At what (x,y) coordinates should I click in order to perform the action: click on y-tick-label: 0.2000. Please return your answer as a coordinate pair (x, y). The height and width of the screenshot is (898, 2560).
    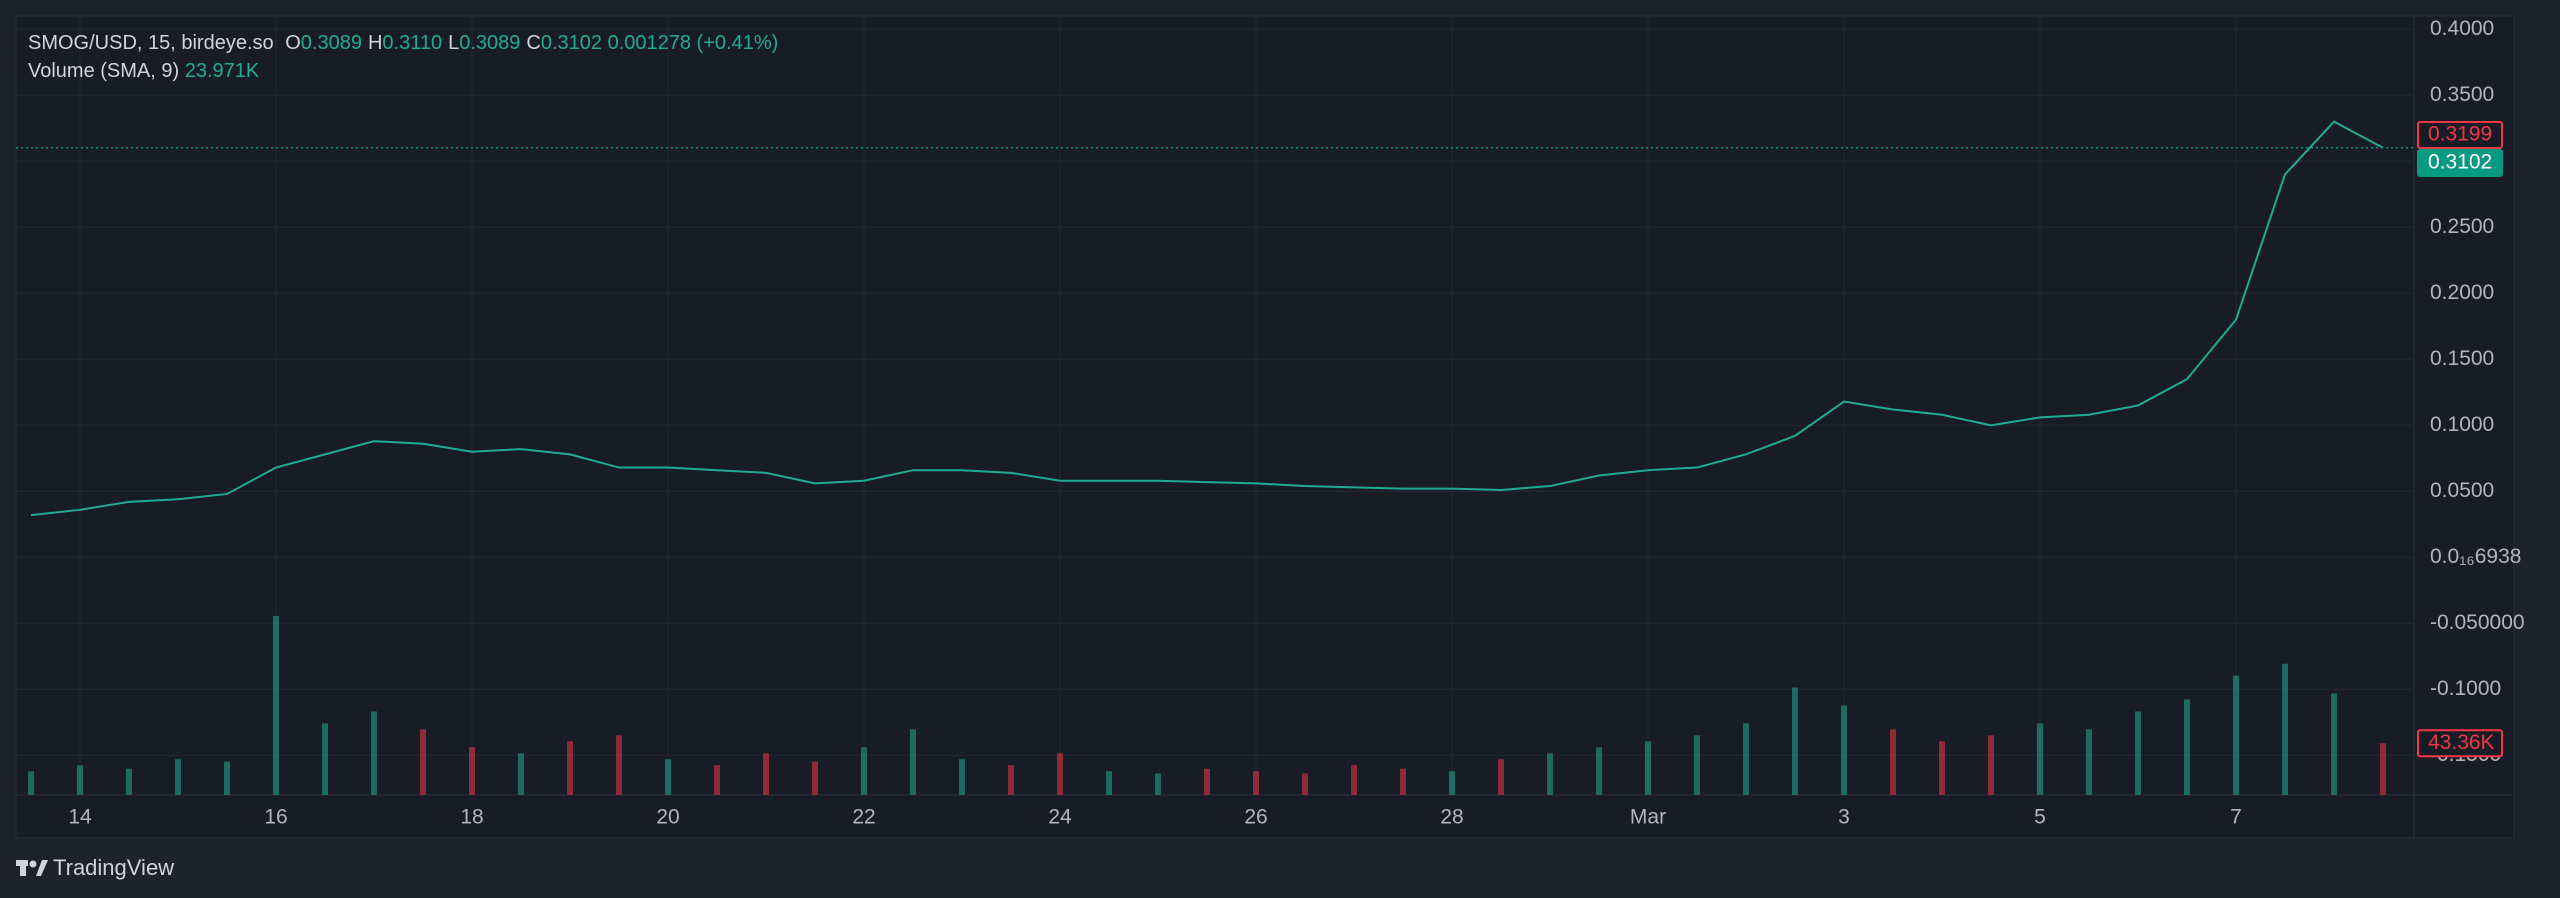
    Looking at the image, I should click on (2462, 292).